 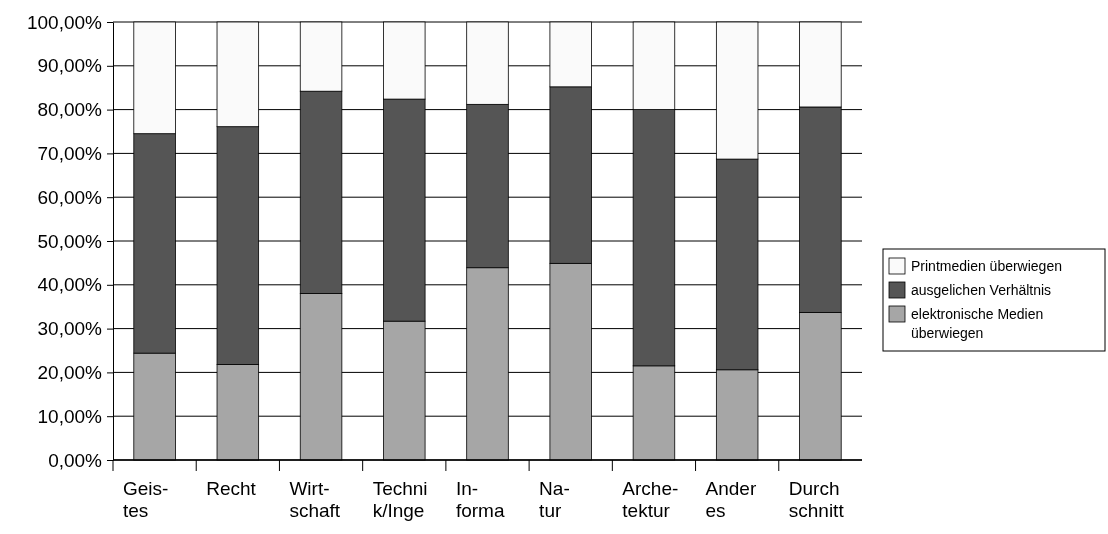 What do you see at coordinates (986, 266) in the screenshot?
I see `legend-label: Printmedien überwiegen` at bounding box center [986, 266].